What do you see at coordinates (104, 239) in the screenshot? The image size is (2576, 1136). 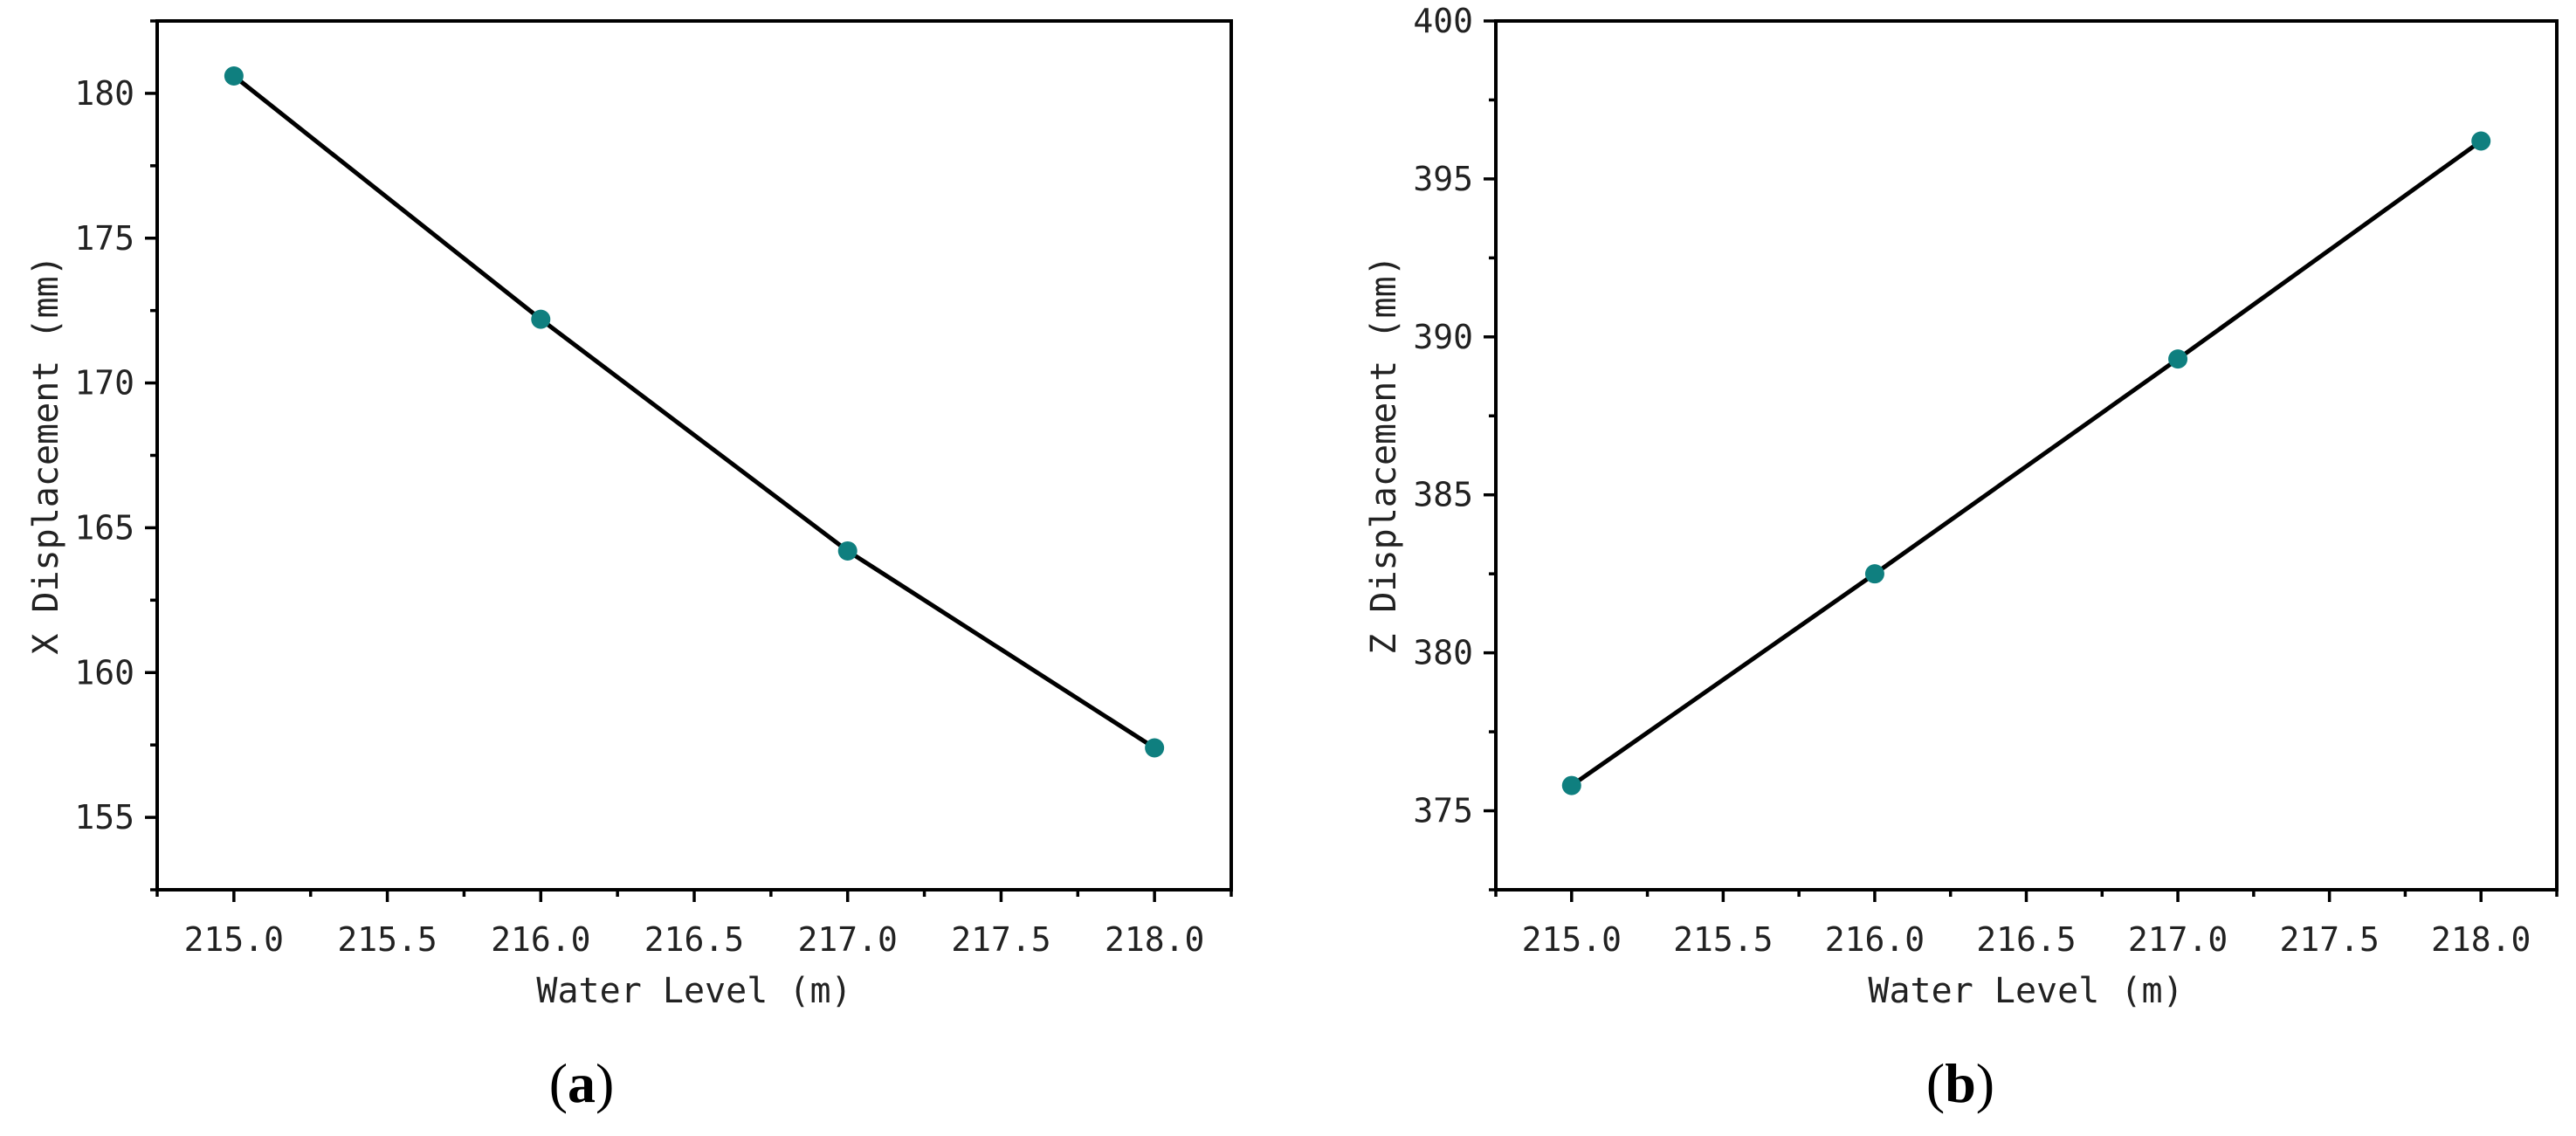 I see `y-tick-label: 175` at bounding box center [104, 239].